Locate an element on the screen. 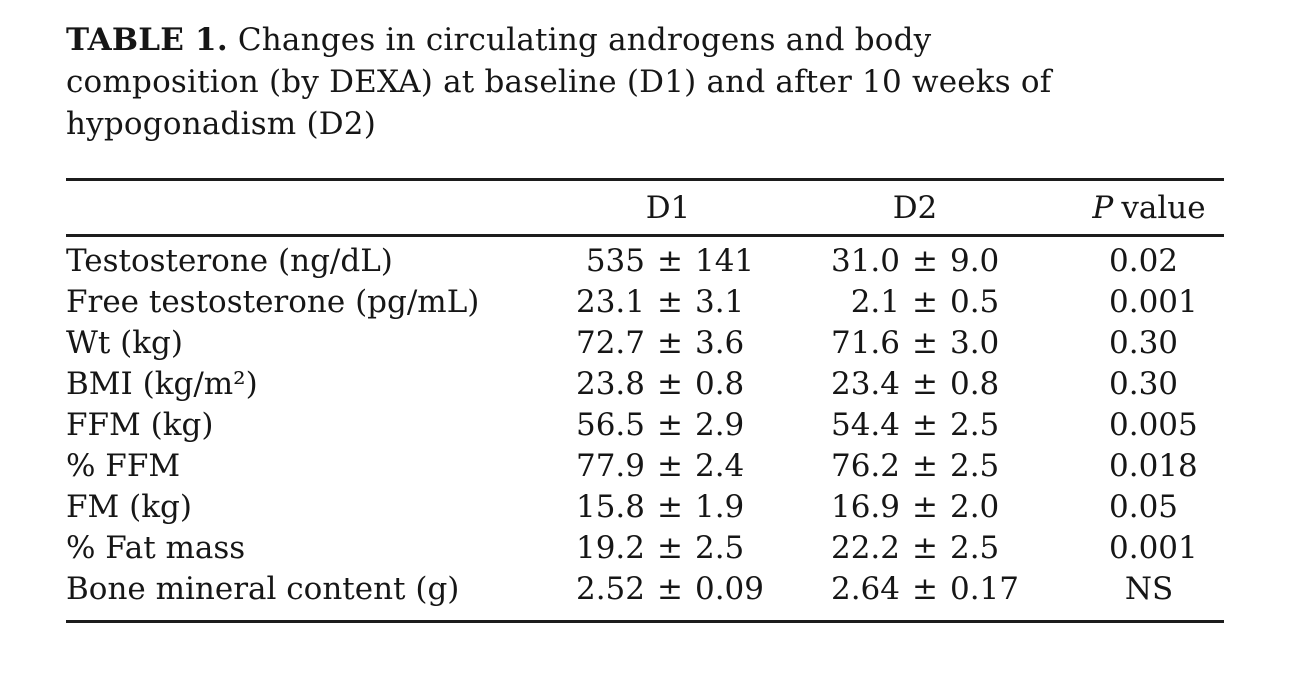 This screenshot has width=1300, height=688. p-cell: 0.001 is located at coordinates (1132, 548).